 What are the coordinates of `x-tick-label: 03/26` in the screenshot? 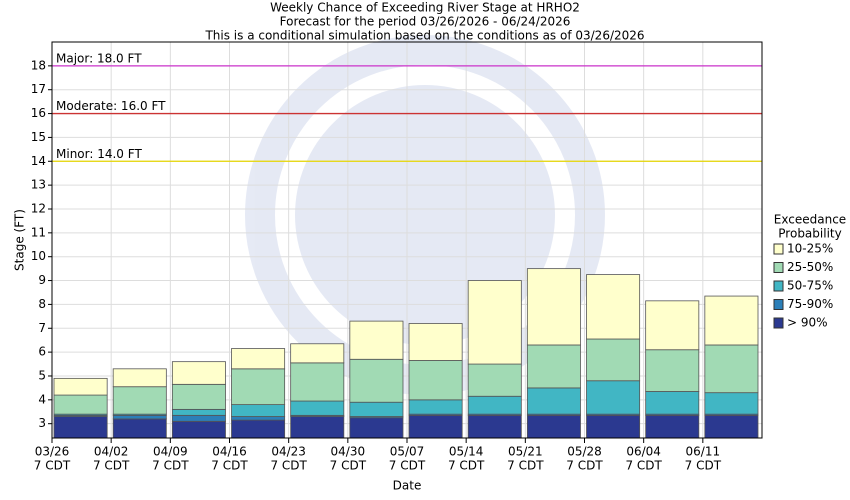 It's located at (52, 452).